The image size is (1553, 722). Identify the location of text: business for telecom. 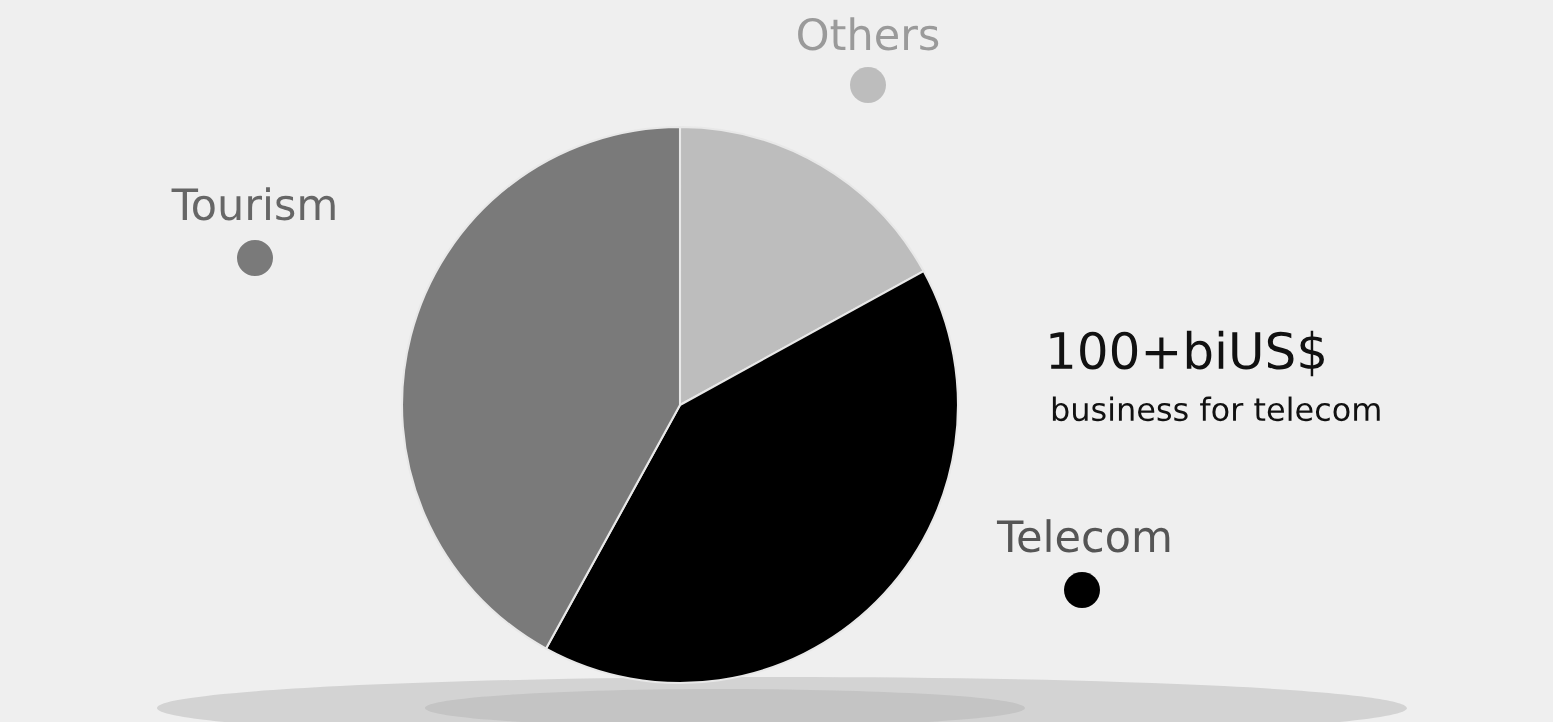
(1216, 409).